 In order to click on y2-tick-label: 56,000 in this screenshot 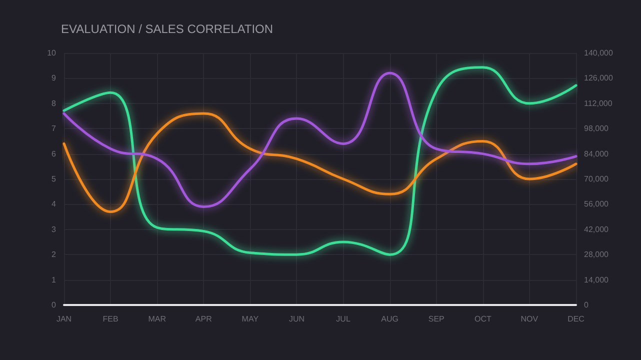, I will do `click(597, 204)`.